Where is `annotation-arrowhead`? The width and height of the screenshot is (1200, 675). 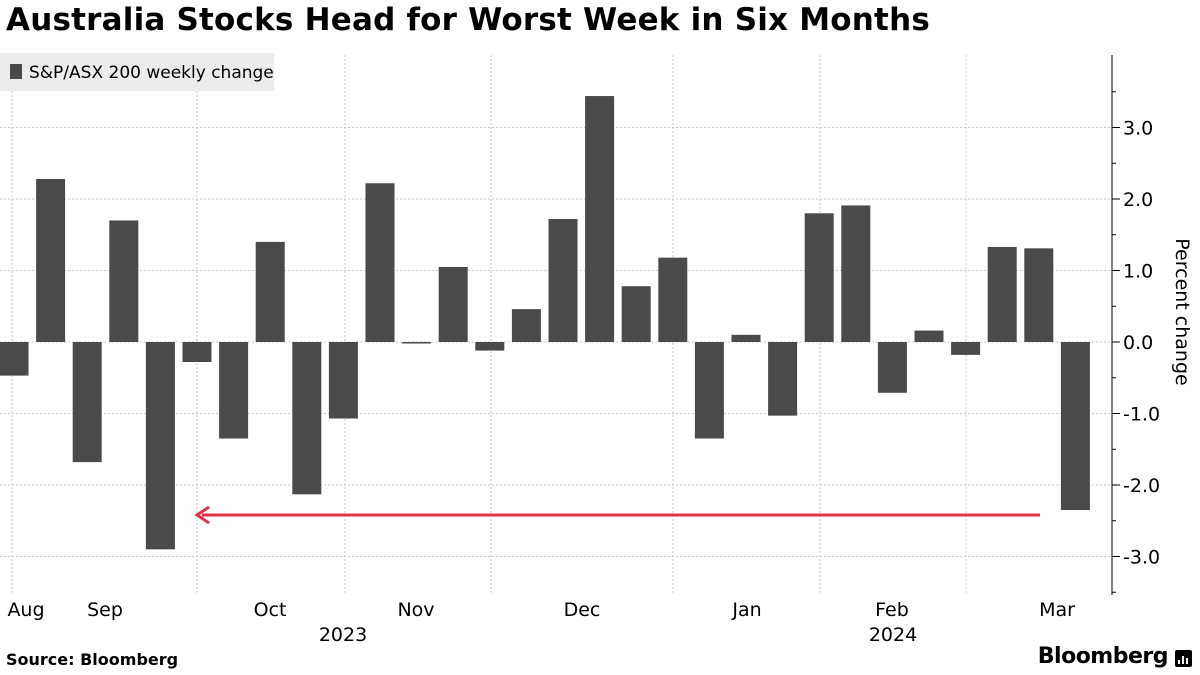
annotation-arrowhead is located at coordinates (202, 515).